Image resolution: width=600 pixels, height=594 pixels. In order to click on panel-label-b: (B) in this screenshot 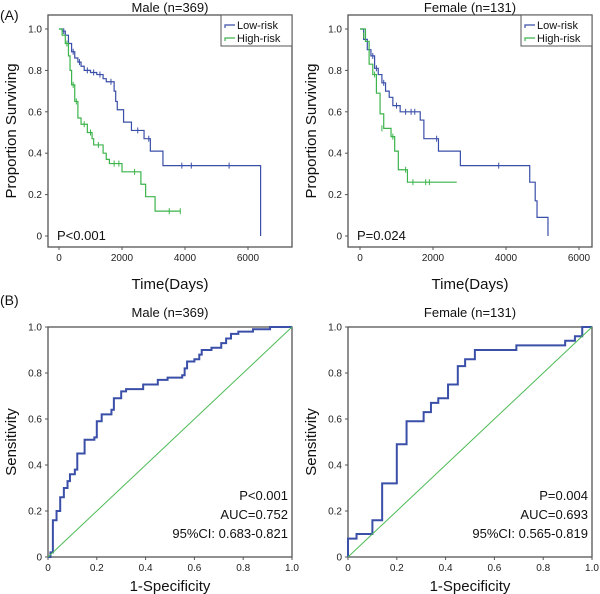, I will do `click(9, 300)`.